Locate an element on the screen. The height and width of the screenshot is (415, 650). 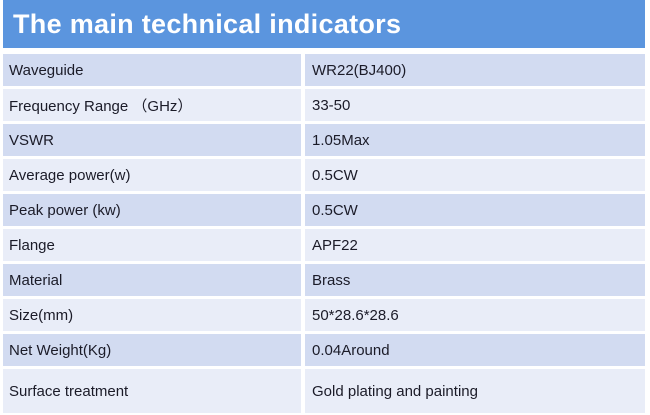
row-value: 50*28.6*28.6 is located at coordinates (475, 315).